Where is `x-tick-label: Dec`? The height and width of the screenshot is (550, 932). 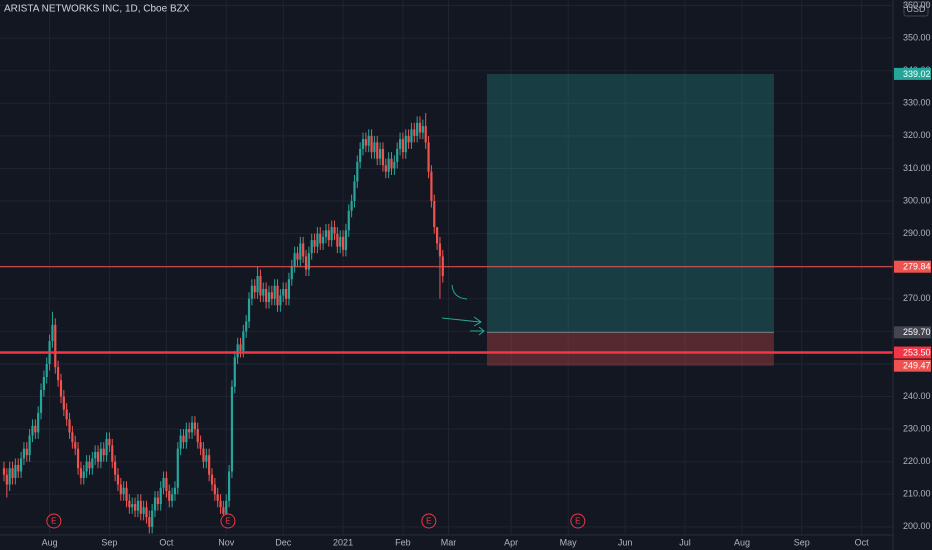 x-tick-label: Dec is located at coordinates (283, 542).